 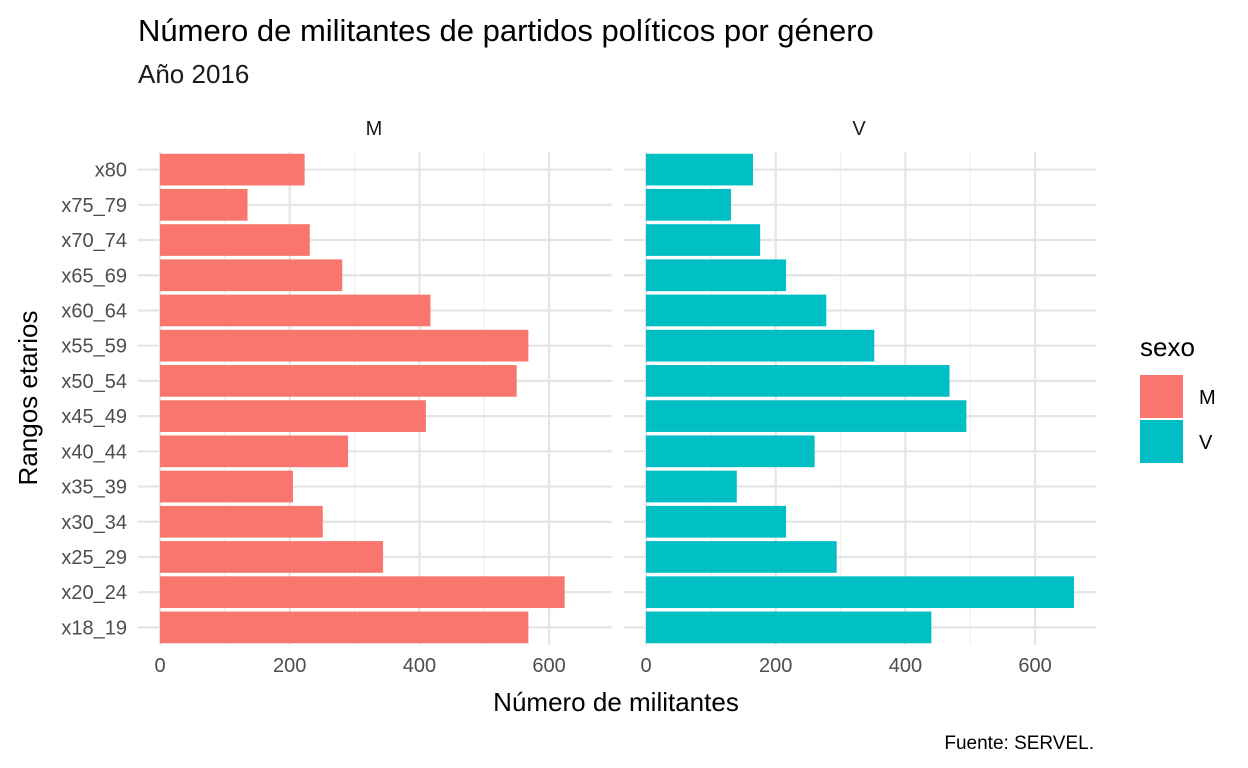 I want to click on y-tick-label: x45_49, so click(x=94, y=417).